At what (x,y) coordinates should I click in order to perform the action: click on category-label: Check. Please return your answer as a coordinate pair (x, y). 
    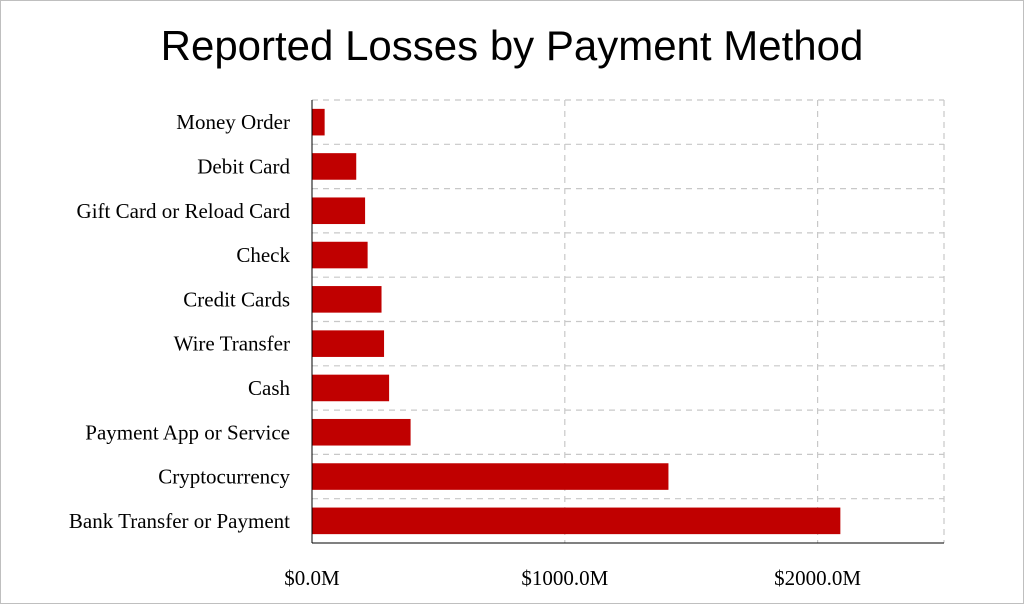
    Looking at the image, I should click on (263, 255).